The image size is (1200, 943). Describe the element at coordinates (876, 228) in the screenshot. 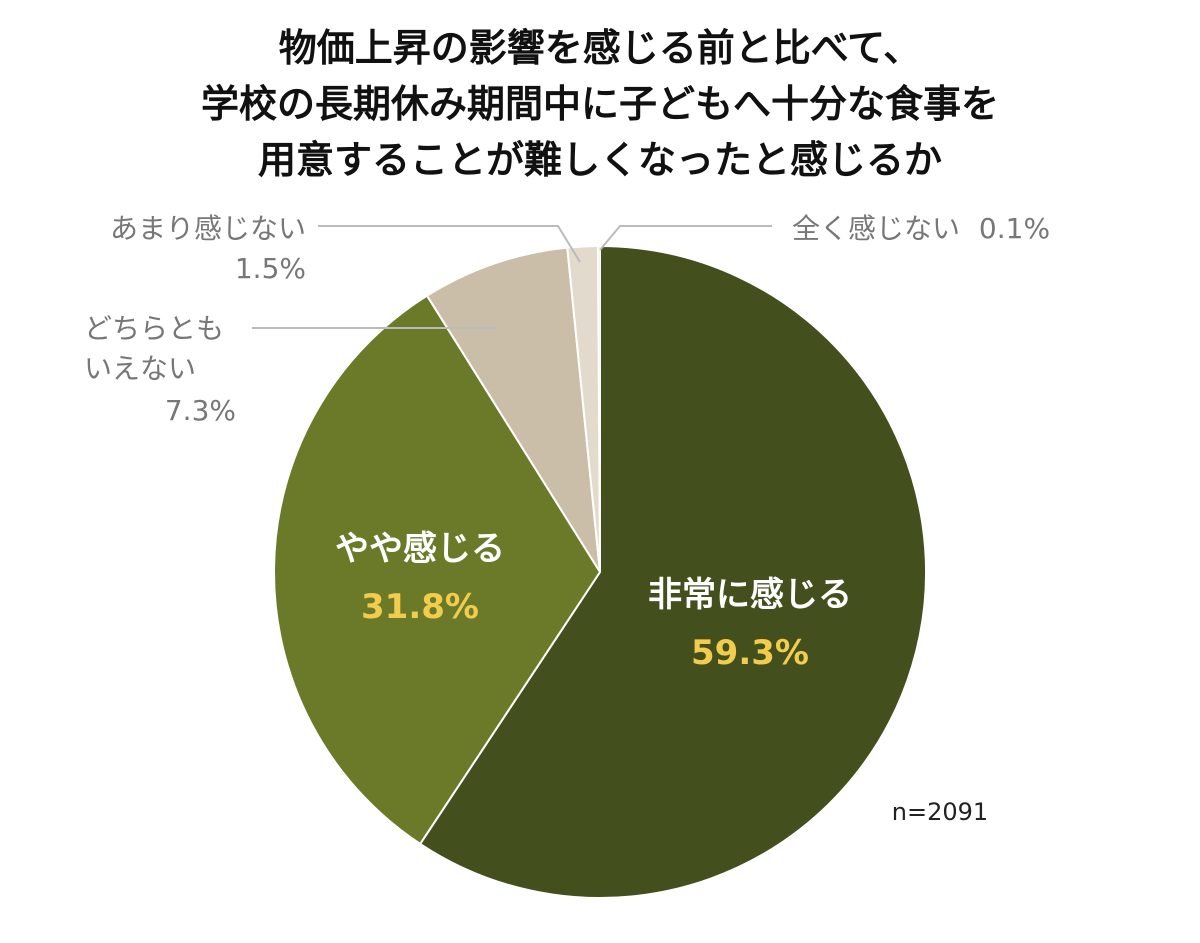

I see `label-mattaku-kanjinai-text: 全く感じない` at that location.